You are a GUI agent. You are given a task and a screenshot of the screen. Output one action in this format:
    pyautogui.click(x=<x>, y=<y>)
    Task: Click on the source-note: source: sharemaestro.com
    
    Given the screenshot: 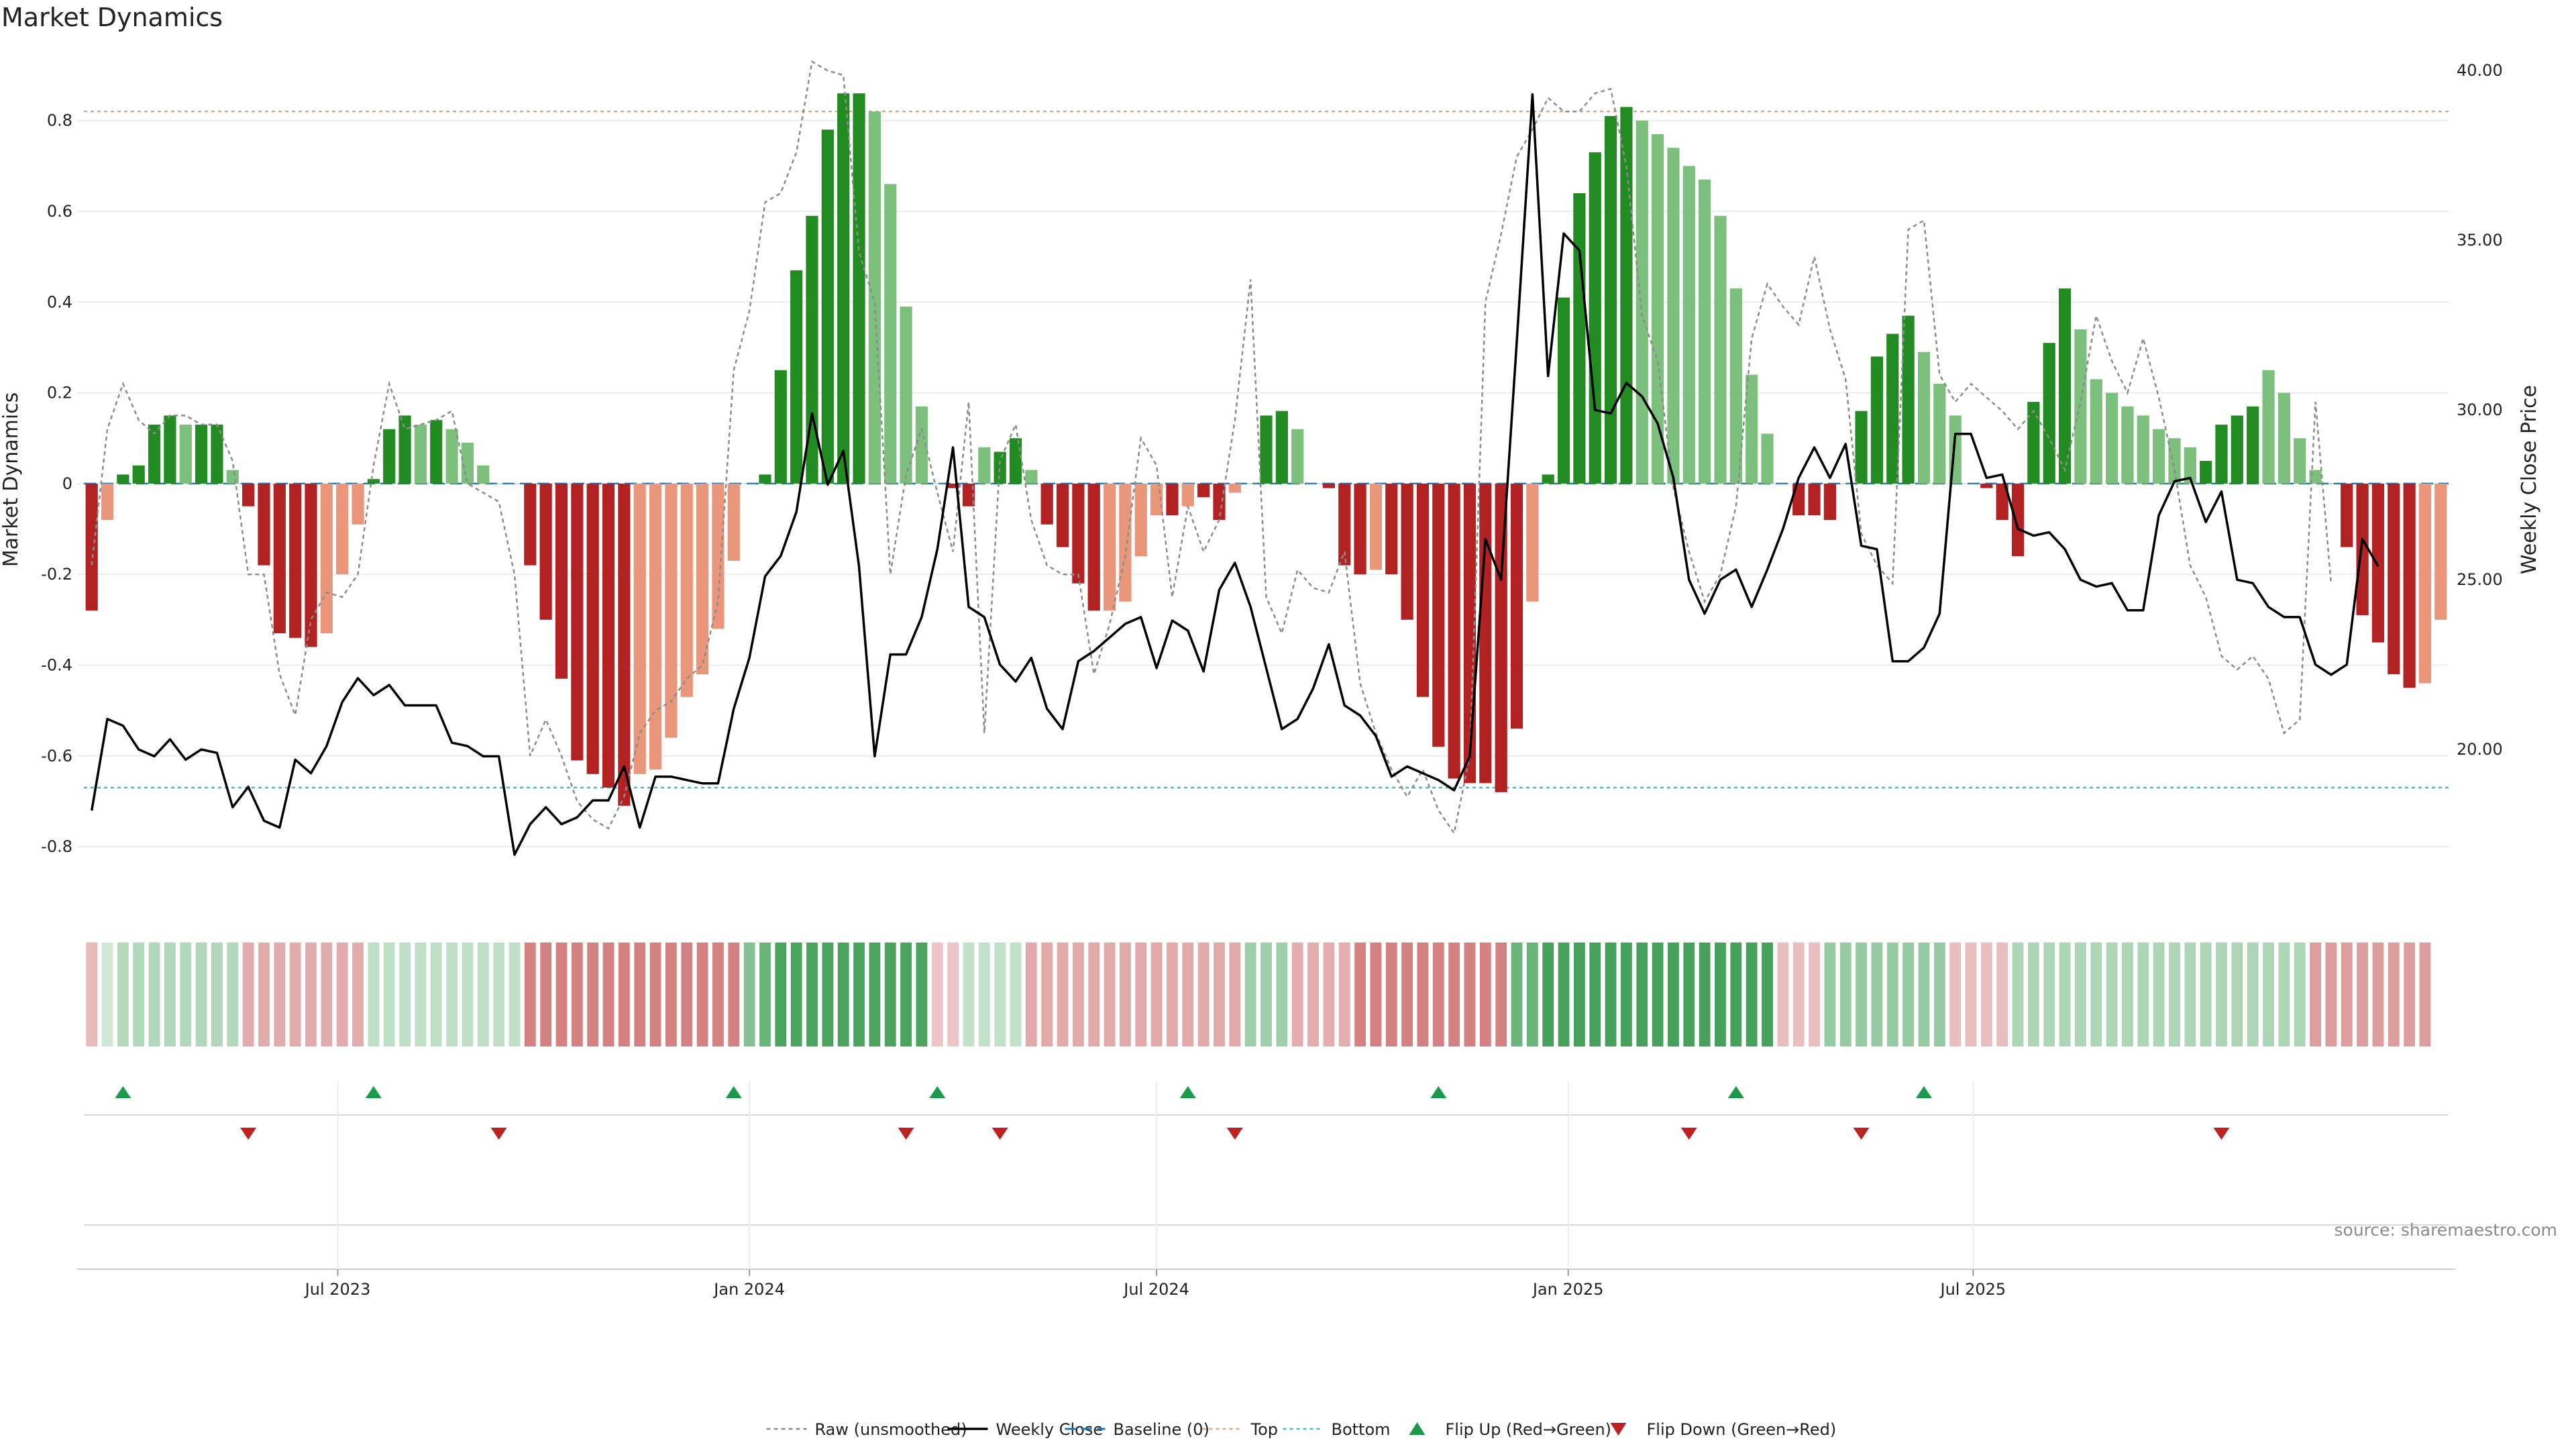 What is the action you would take?
    pyautogui.click(x=2446, y=1230)
    